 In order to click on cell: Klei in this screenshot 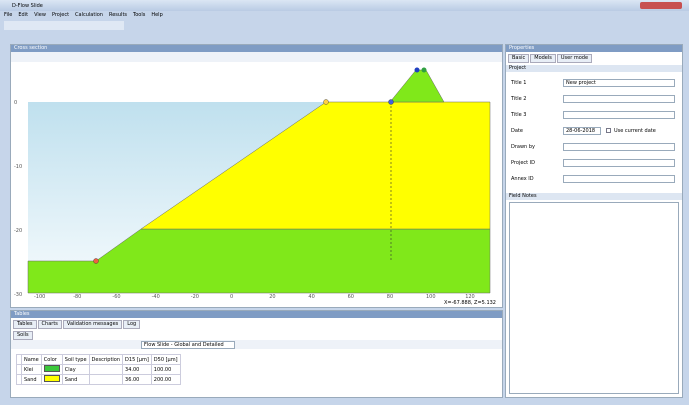, I will do `click(31, 369)`.